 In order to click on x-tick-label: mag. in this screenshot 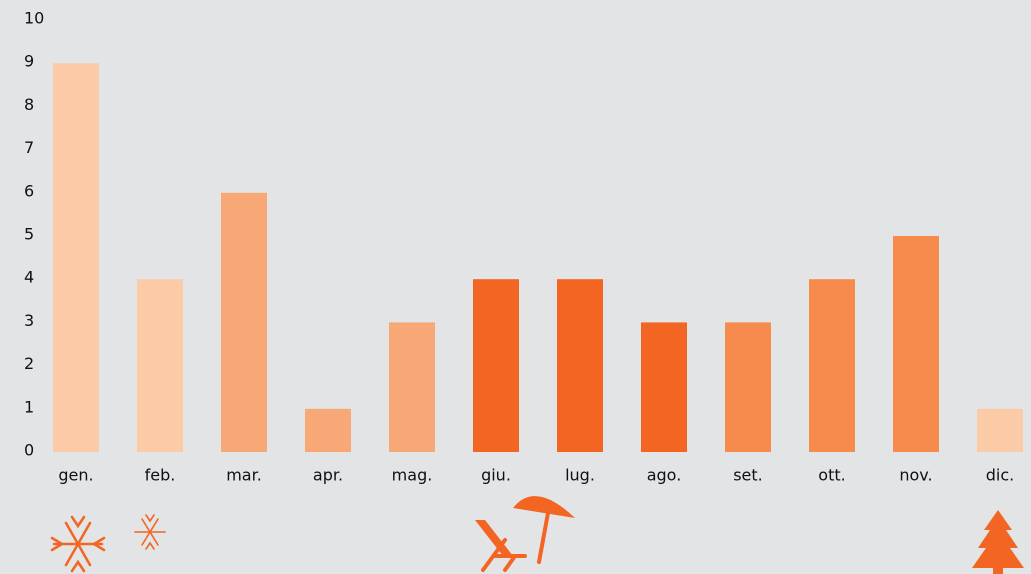, I will do `click(412, 475)`.